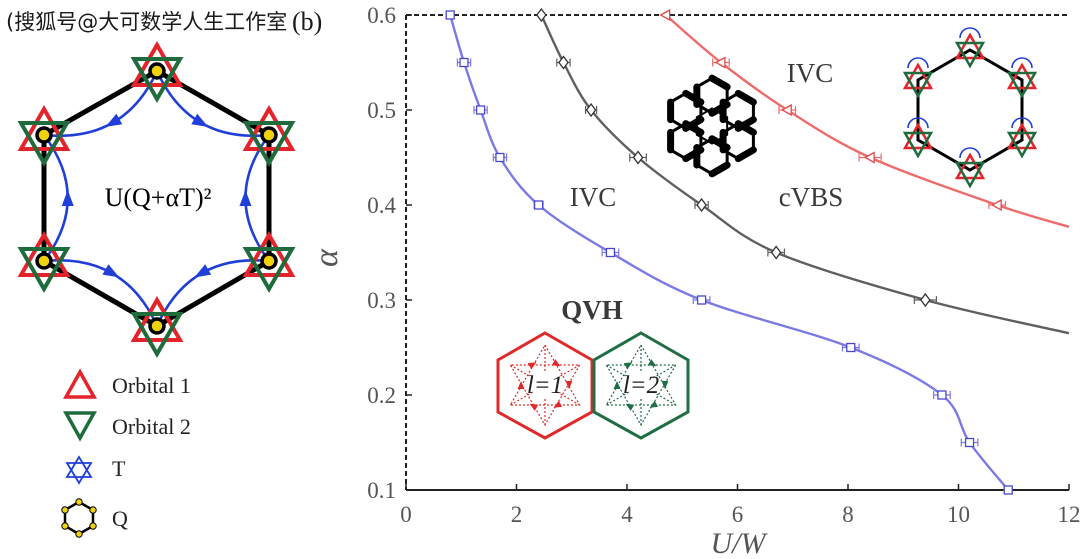  What do you see at coordinates (545, 385) in the screenshot?
I see `inset-label-l1: l=1` at bounding box center [545, 385].